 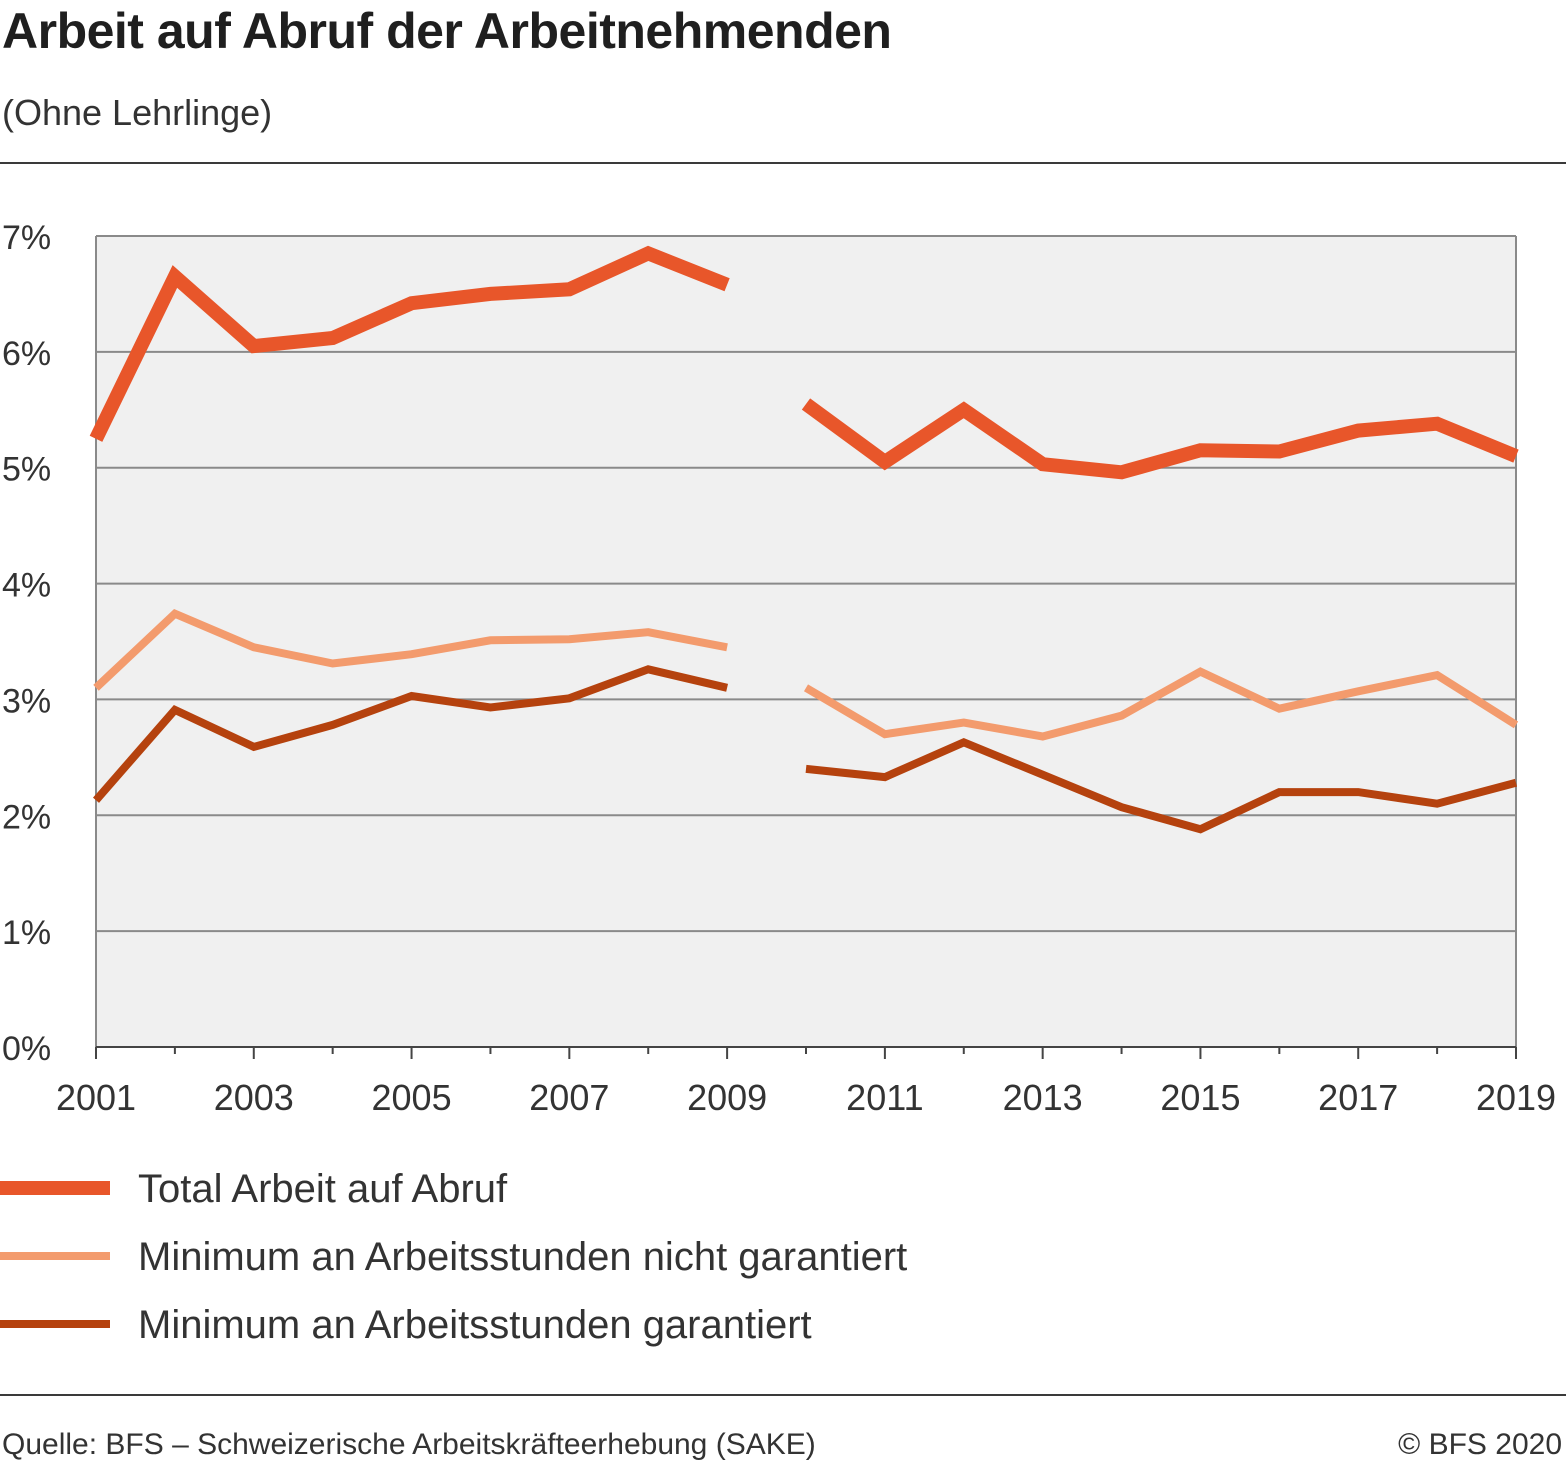 What do you see at coordinates (475, 1325) in the screenshot?
I see `legend-label: Minimum an Arbeitsstunden garantiert` at bounding box center [475, 1325].